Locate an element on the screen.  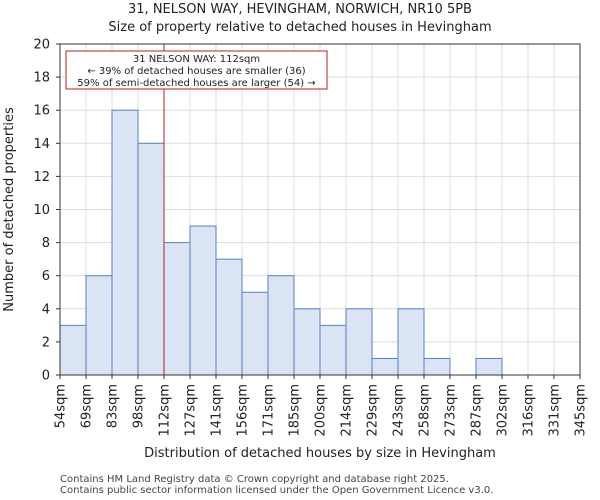
x-tick-label: 98sqm is located at coordinates (139, 406).